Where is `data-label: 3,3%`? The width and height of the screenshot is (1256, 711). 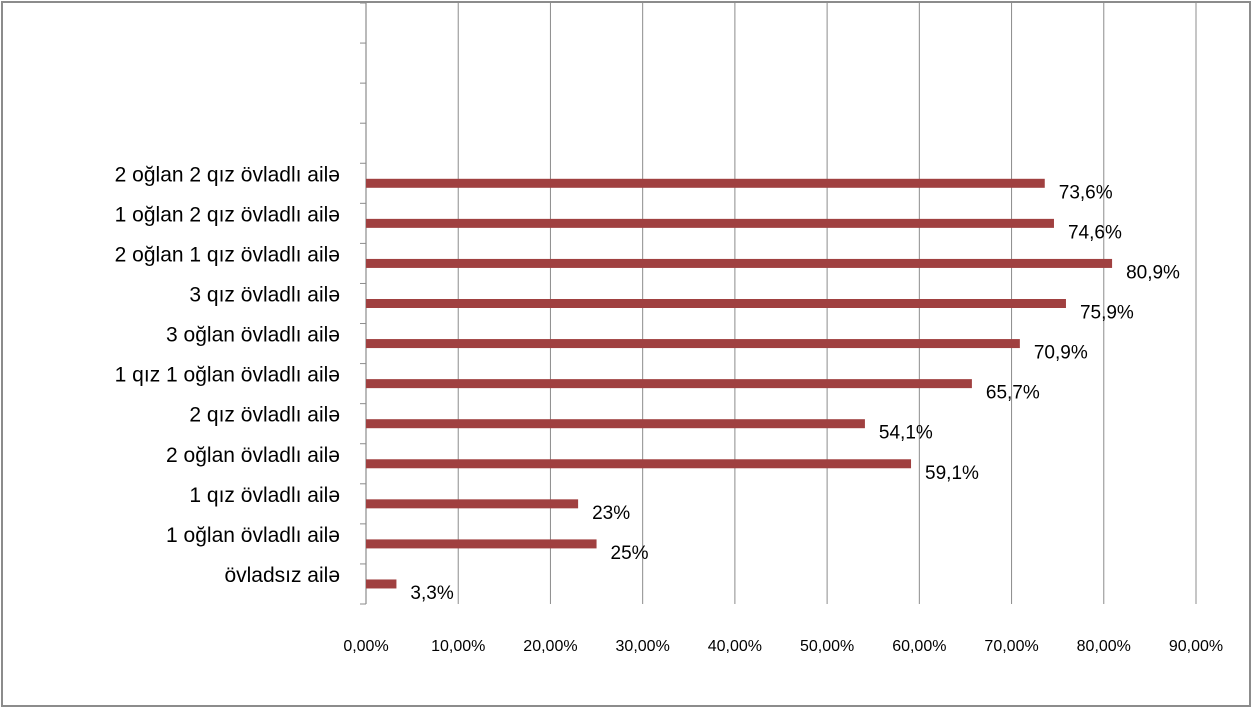 data-label: 3,3% is located at coordinates (431, 593).